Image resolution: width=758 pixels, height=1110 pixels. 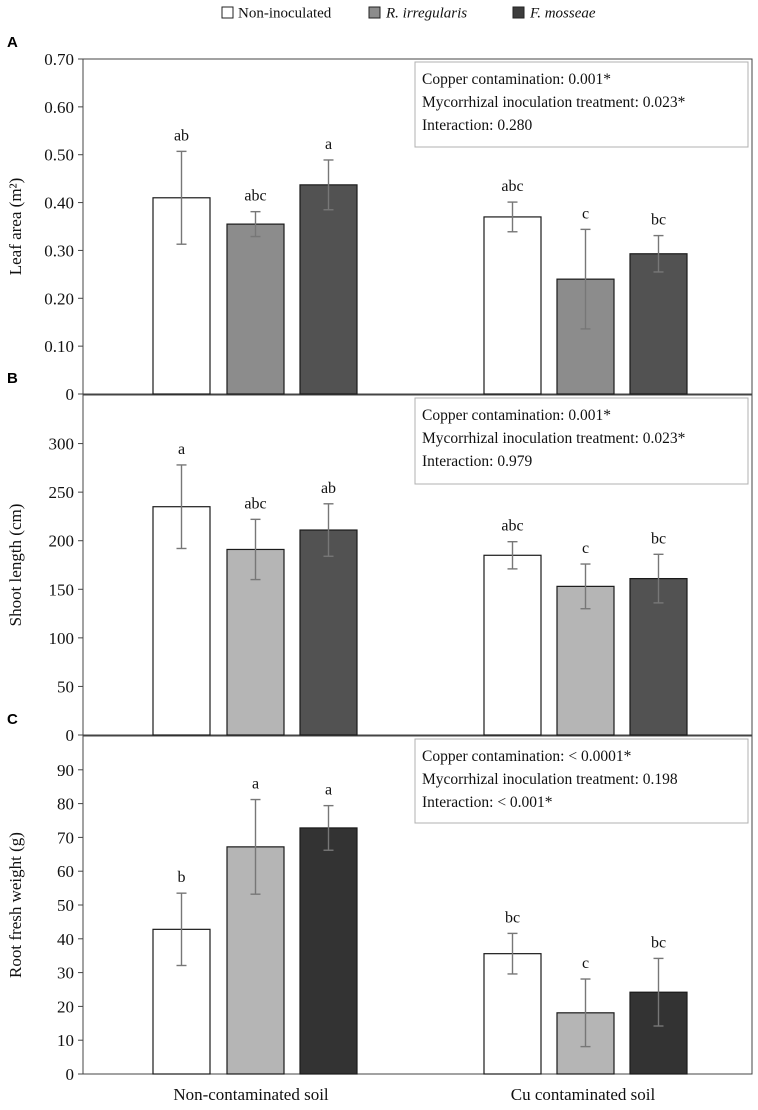 I want to click on legend-label: F. mosseae, so click(x=562, y=14).